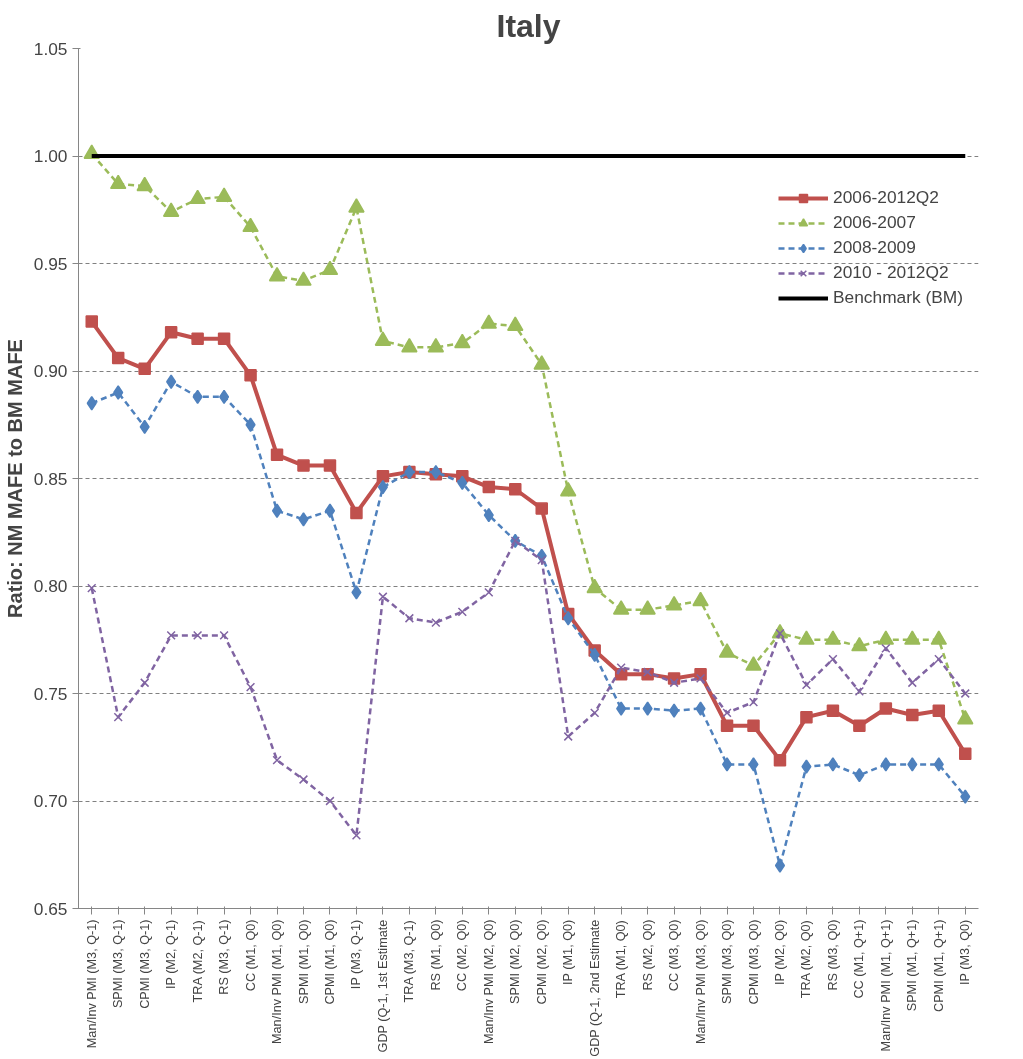 The height and width of the screenshot is (1059, 1023). I want to click on y-tick-label: 1.00, so click(50, 156).